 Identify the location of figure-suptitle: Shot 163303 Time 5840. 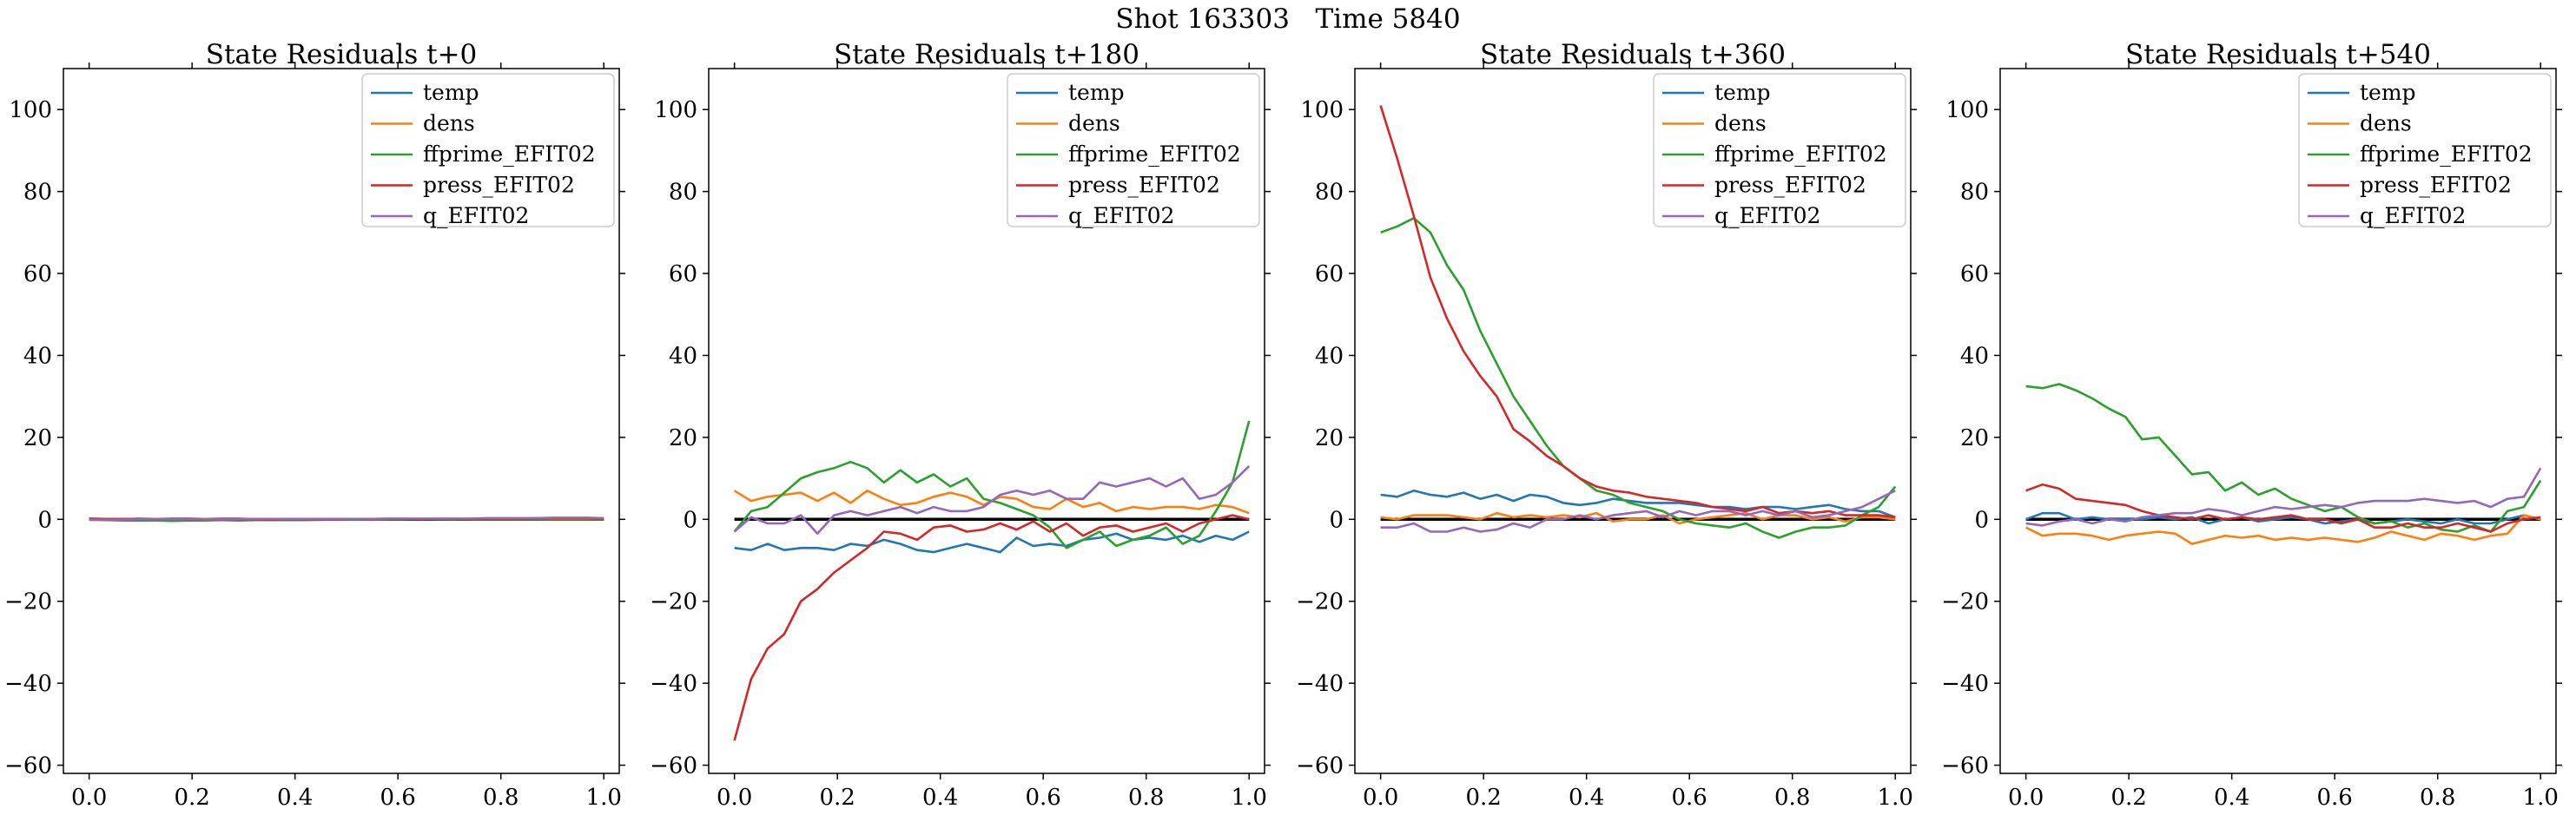
(1287, 19).